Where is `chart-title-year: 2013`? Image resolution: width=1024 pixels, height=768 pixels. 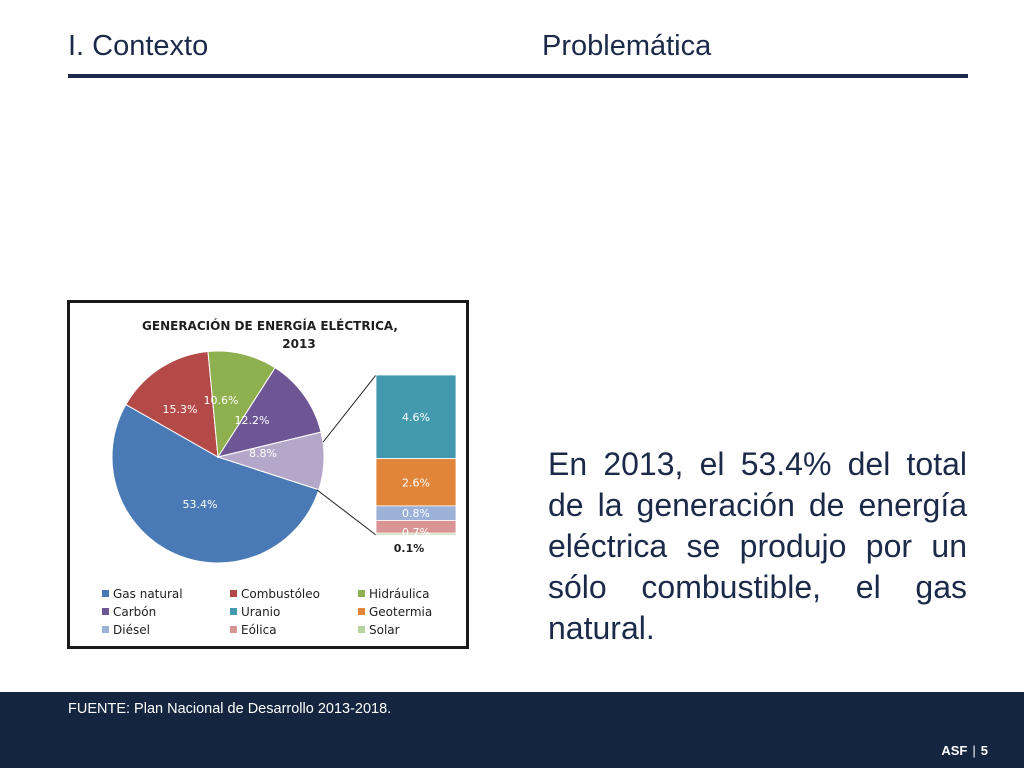
chart-title-year: 2013 is located at coordinates (298, 344).